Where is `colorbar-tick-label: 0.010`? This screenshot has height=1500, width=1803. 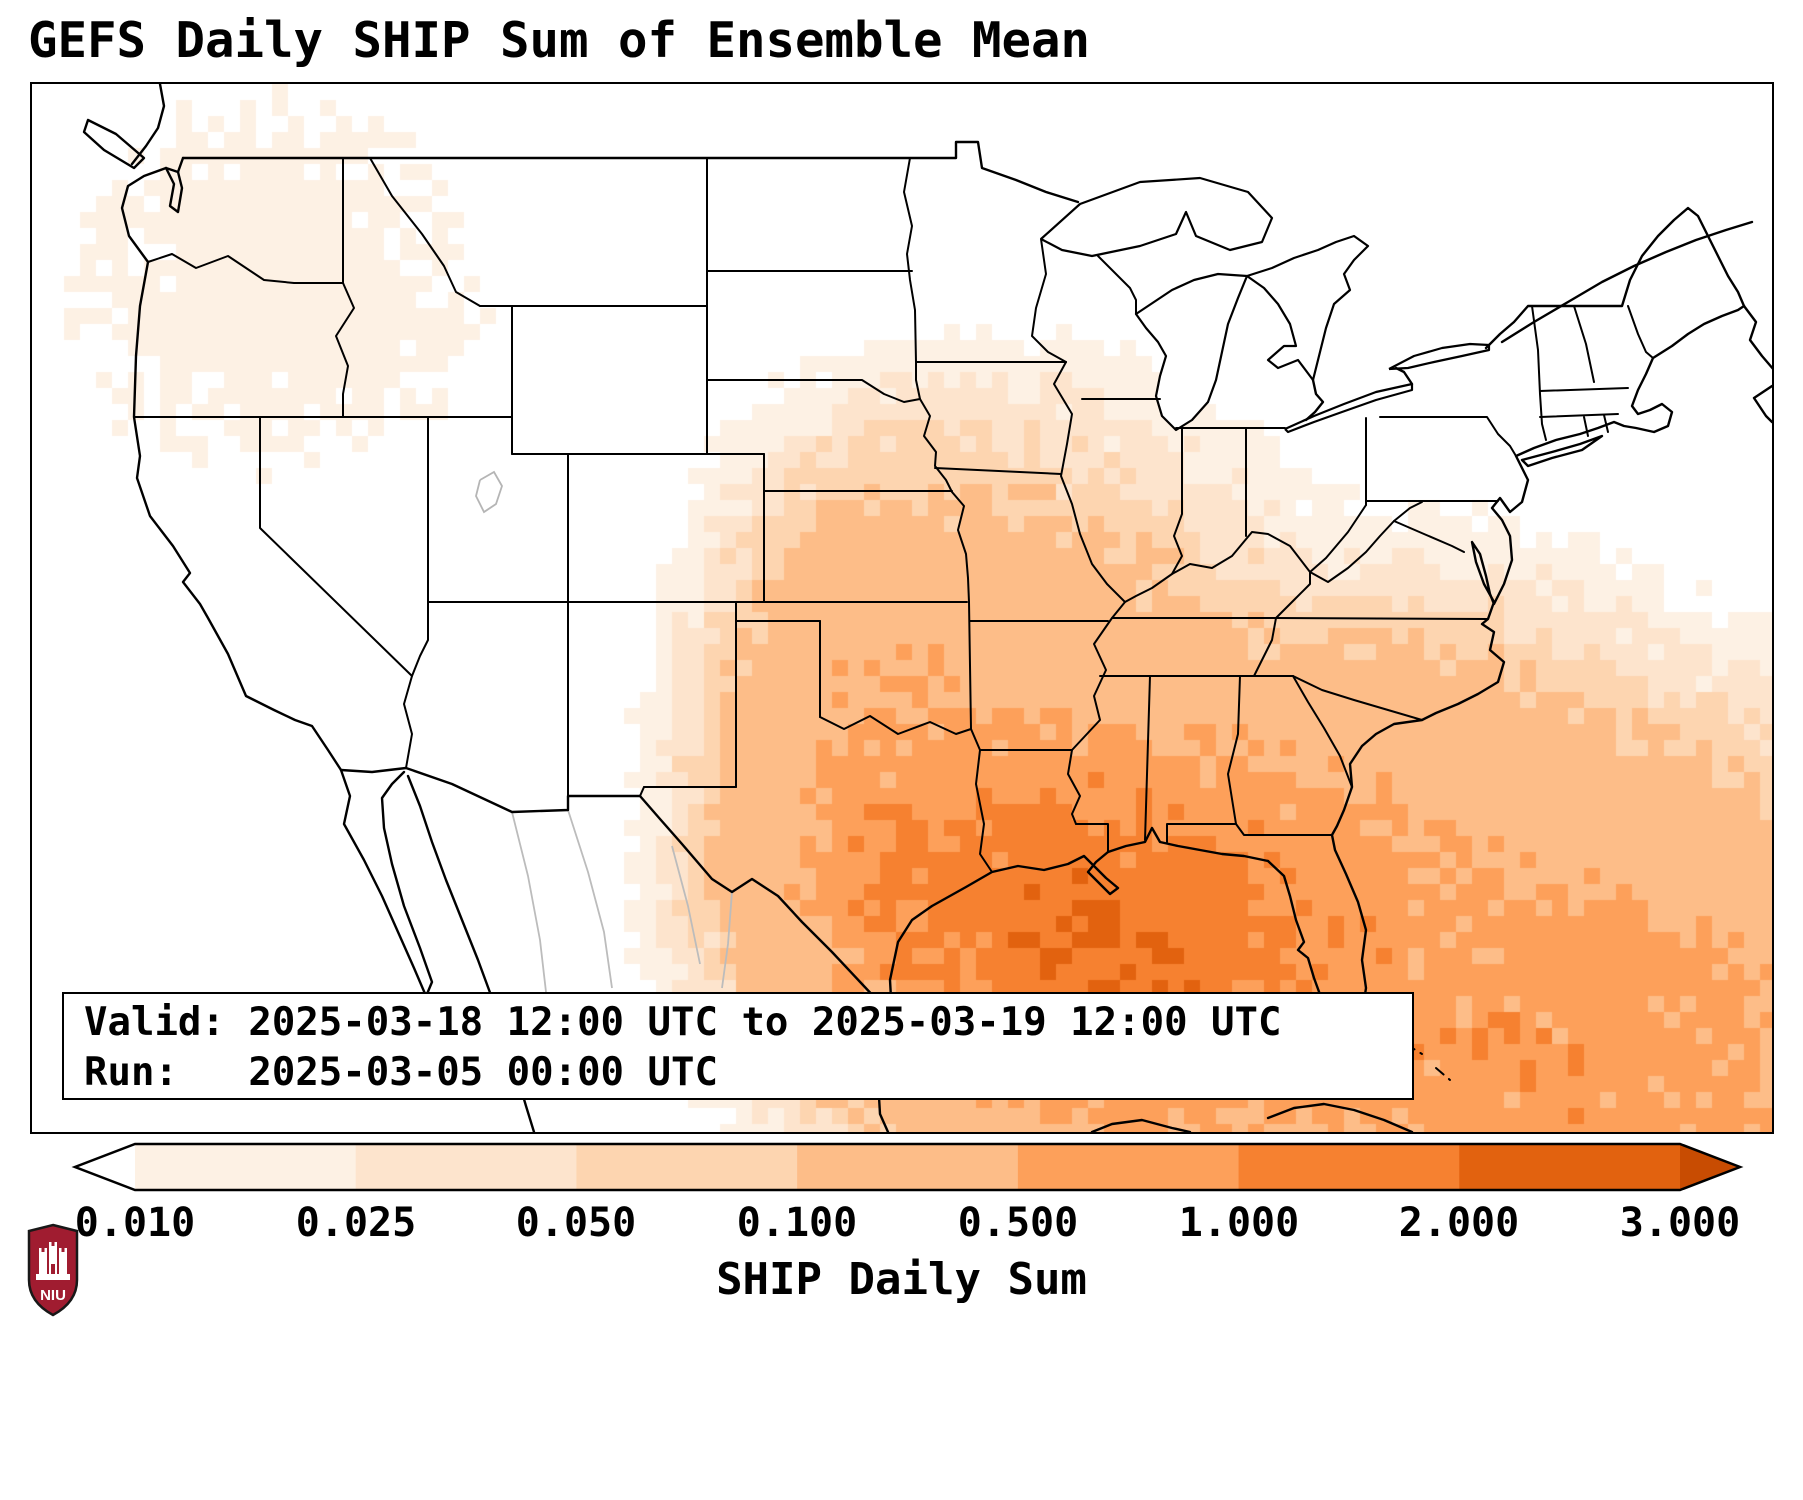
colorbar-tick-label: 0.010 is located at coordinates (135, 1223).